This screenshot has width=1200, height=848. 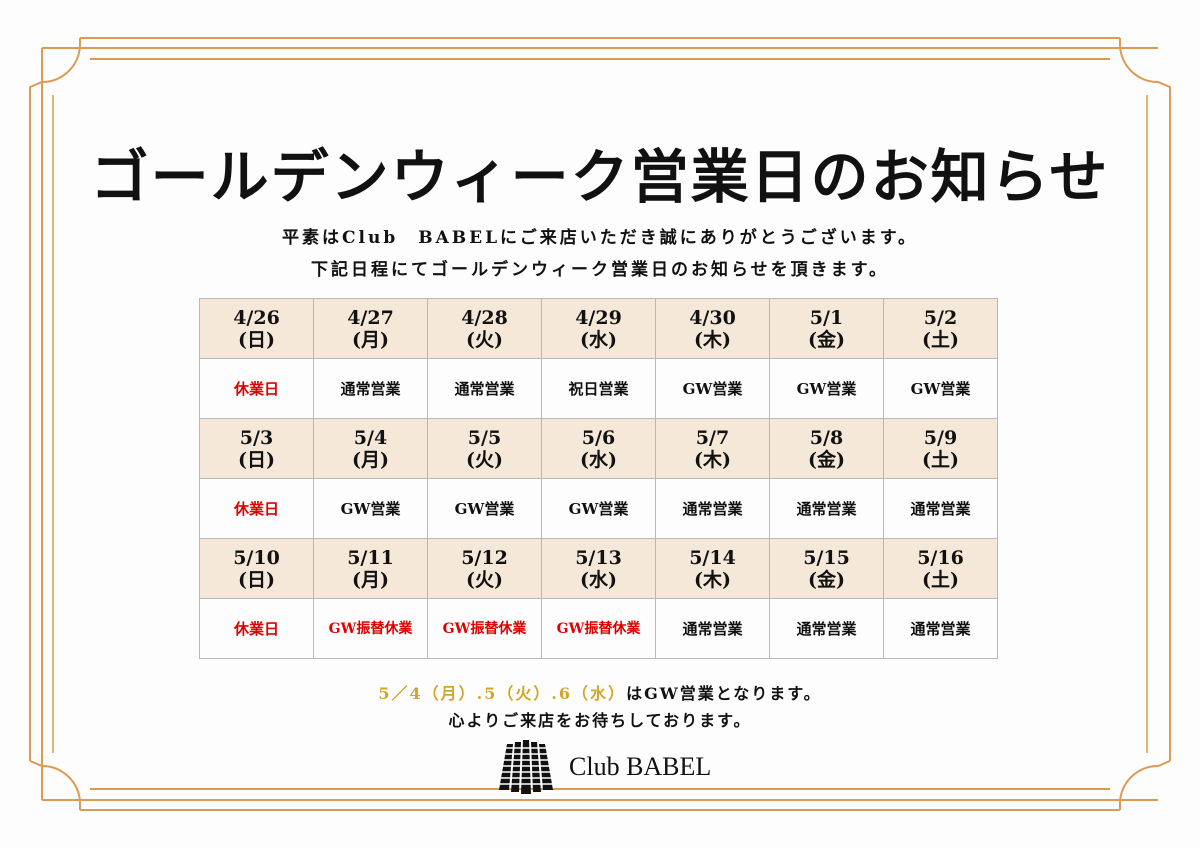 What do you see at coordinates (598, 317) in the screenshot?
I see `date: 4/29` at bounding box center [598, 317].